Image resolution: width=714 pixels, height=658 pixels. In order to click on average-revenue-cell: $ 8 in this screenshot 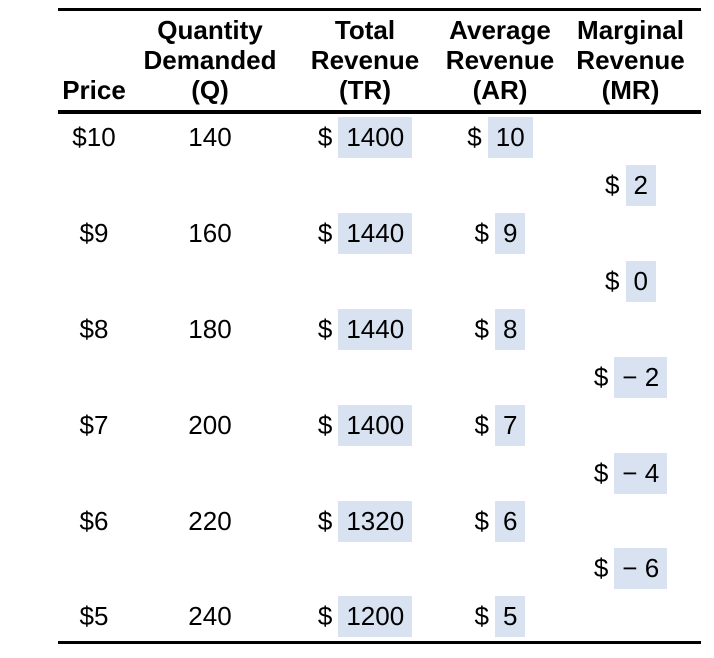, I will do `click(500, 330)`.